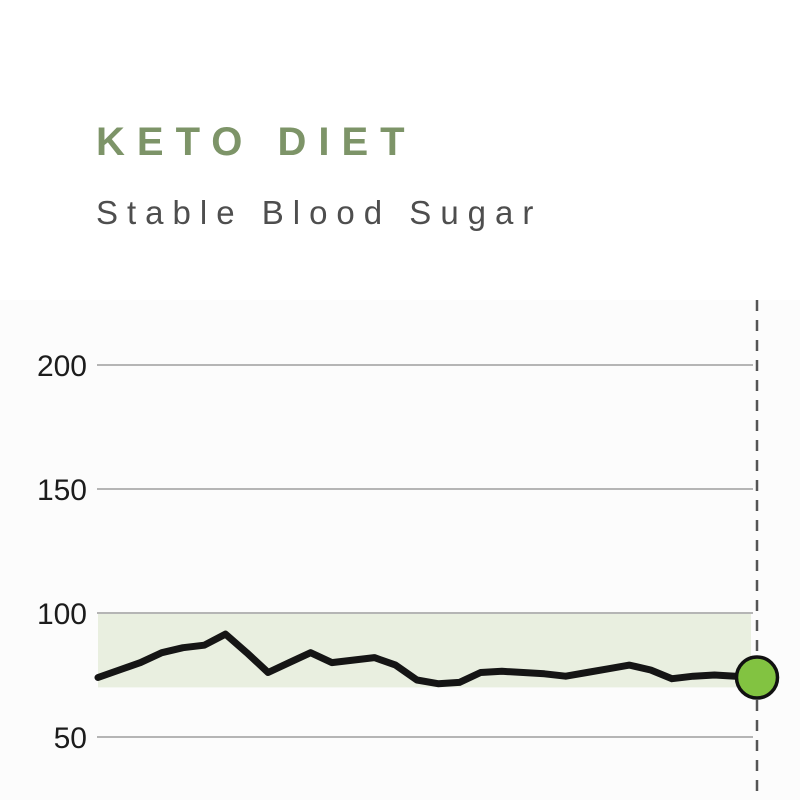 The width and height of the screenshot is (800, 800). I want to click on y-tick-150: 150, so click(62, 490).